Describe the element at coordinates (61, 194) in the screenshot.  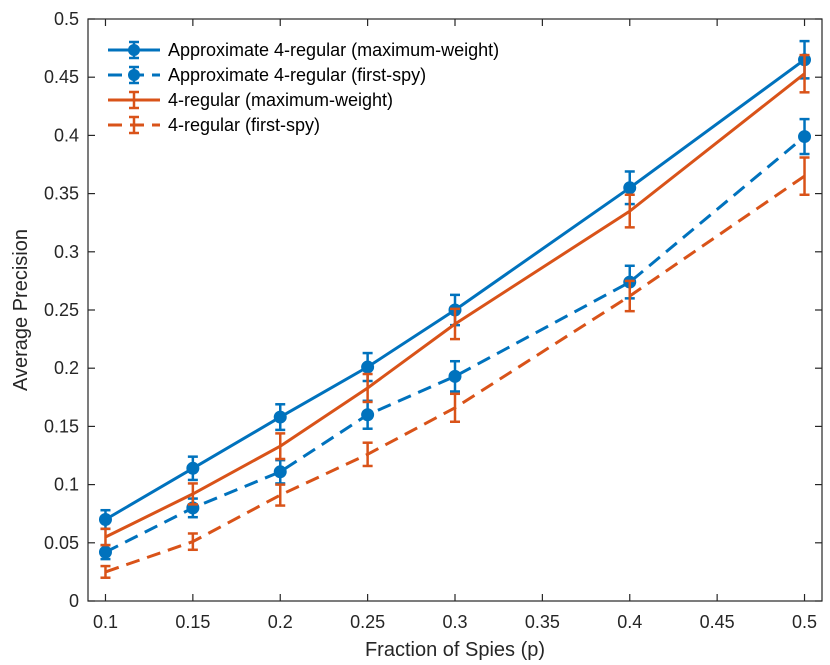
I see `y-tick-label: 0.35` at that location.